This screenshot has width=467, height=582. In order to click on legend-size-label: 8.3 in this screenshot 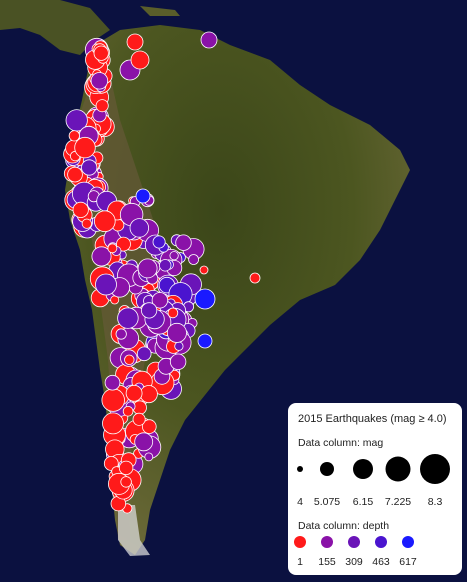, I will do `click(435, 502)`.